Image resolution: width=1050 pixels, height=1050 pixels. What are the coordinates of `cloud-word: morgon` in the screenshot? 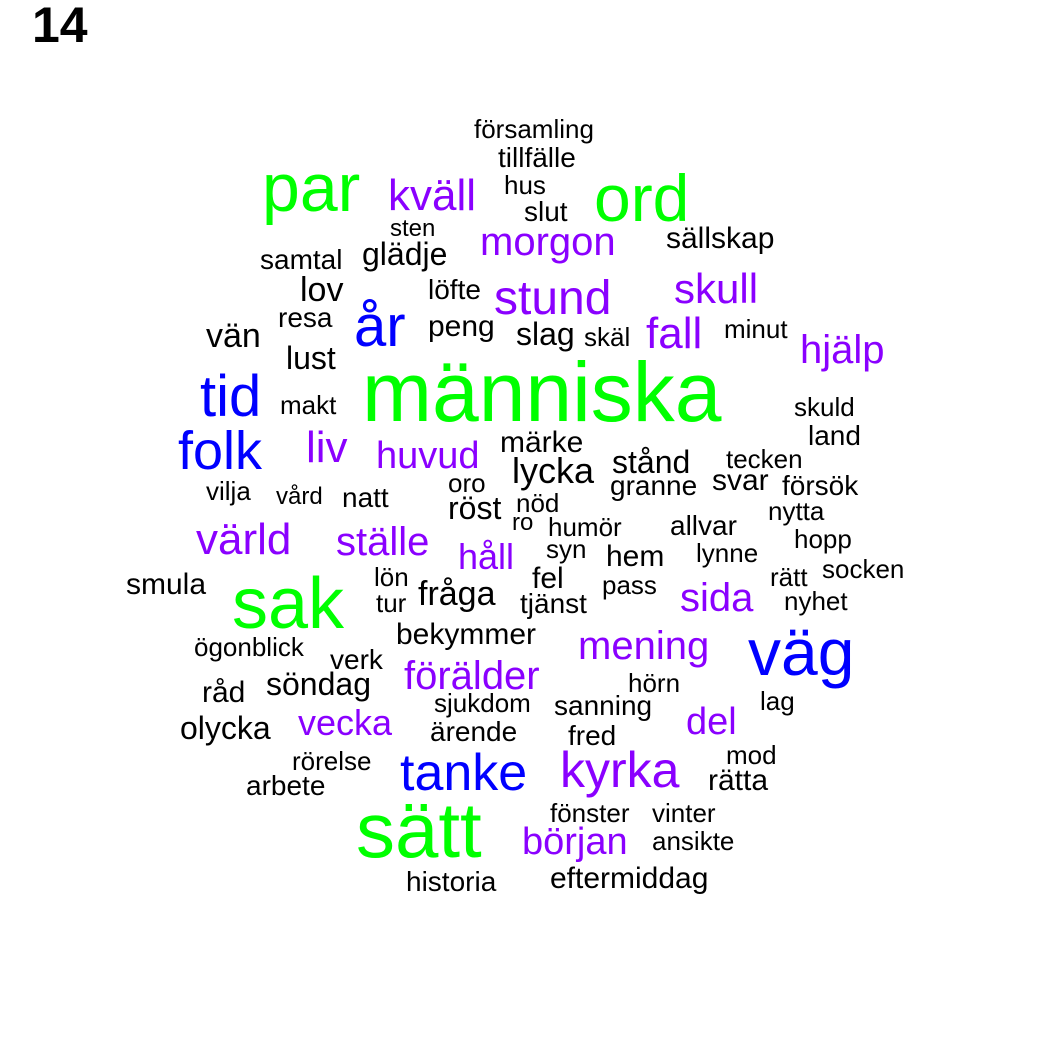 It's located at (548, 242).